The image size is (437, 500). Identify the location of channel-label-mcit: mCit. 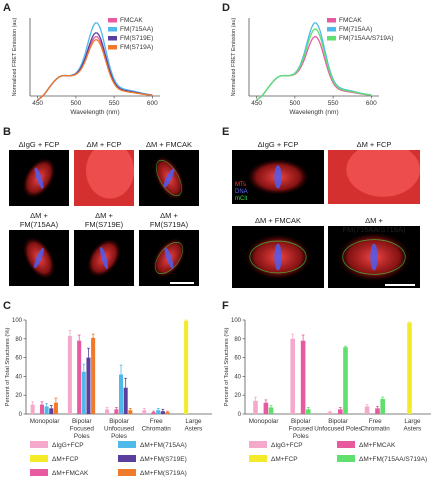
(241, 199).